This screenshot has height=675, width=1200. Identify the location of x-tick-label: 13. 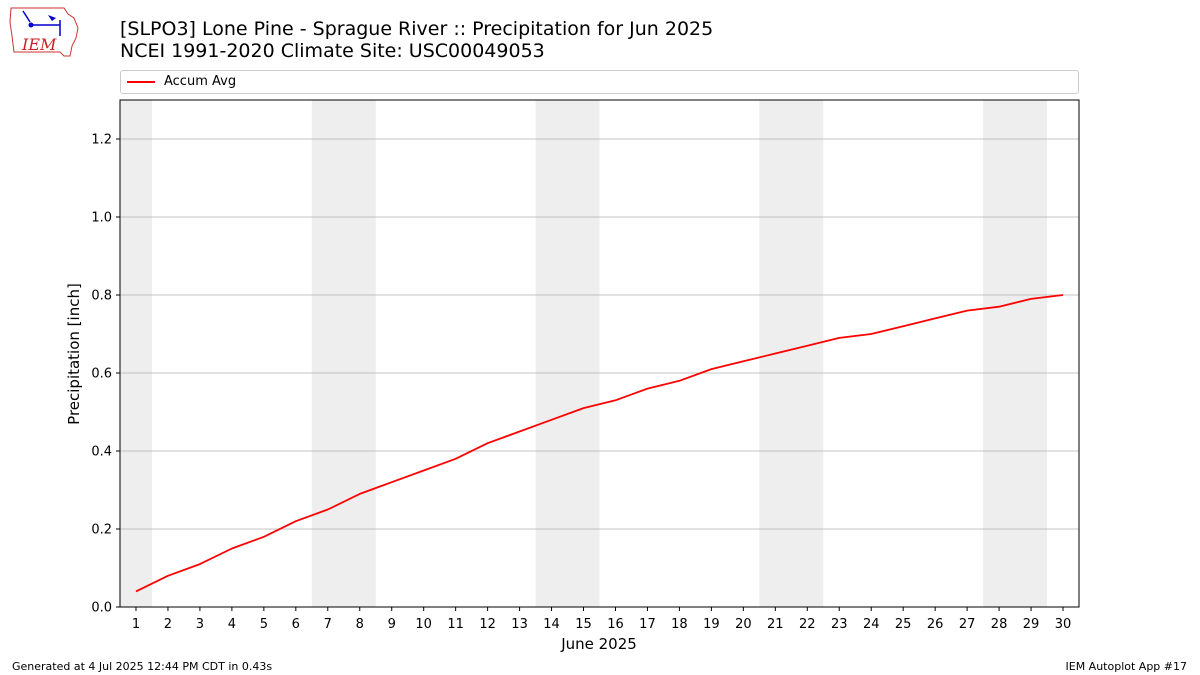
(519, 624).